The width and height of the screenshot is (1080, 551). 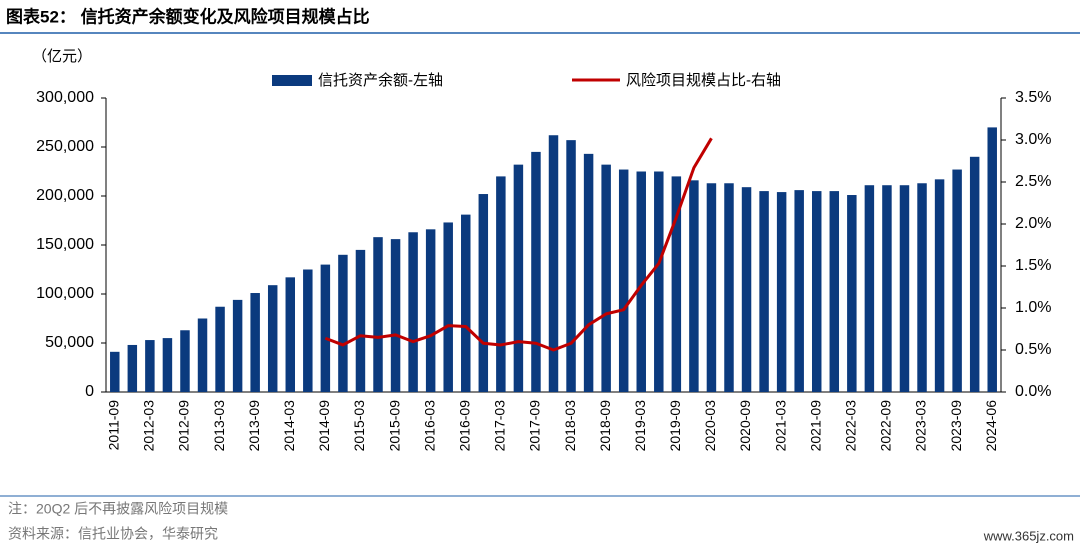 What do you see at coordinates (500, 426) in the screenshot?
I see `x-tick-label: 2017-03` at bounding box center [500, 426].